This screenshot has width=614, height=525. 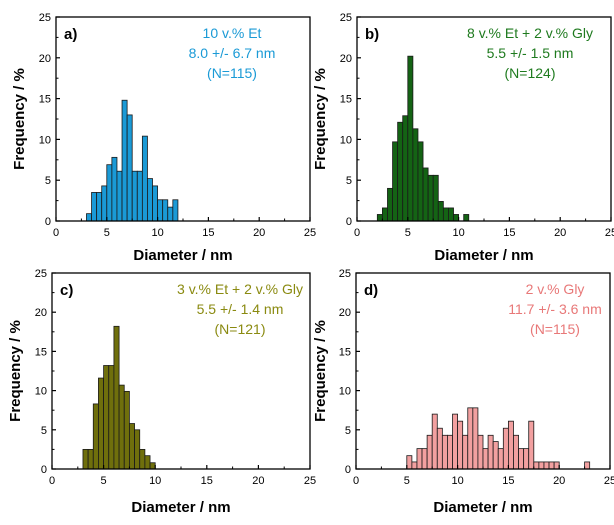 What do you see at coordinates (372, 34) in the screenshot?
I see `panel-label: b)` at bounding box center [372, 34].